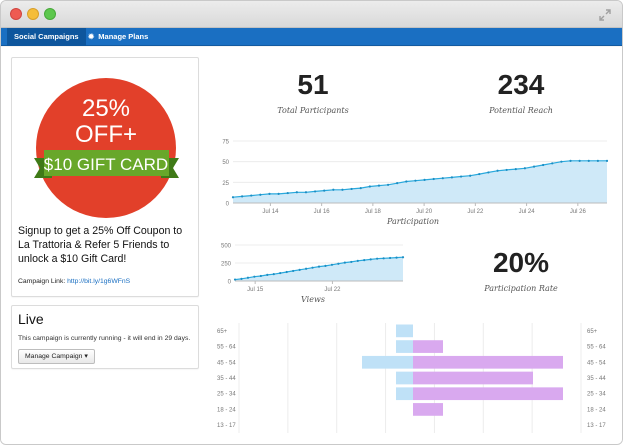 The width and height of the screenshot is (623, 445). What do you see at coordinates (225, 184) in the screenshot?
I see `y-tick-label: 25` at bounding box center [225, 184].